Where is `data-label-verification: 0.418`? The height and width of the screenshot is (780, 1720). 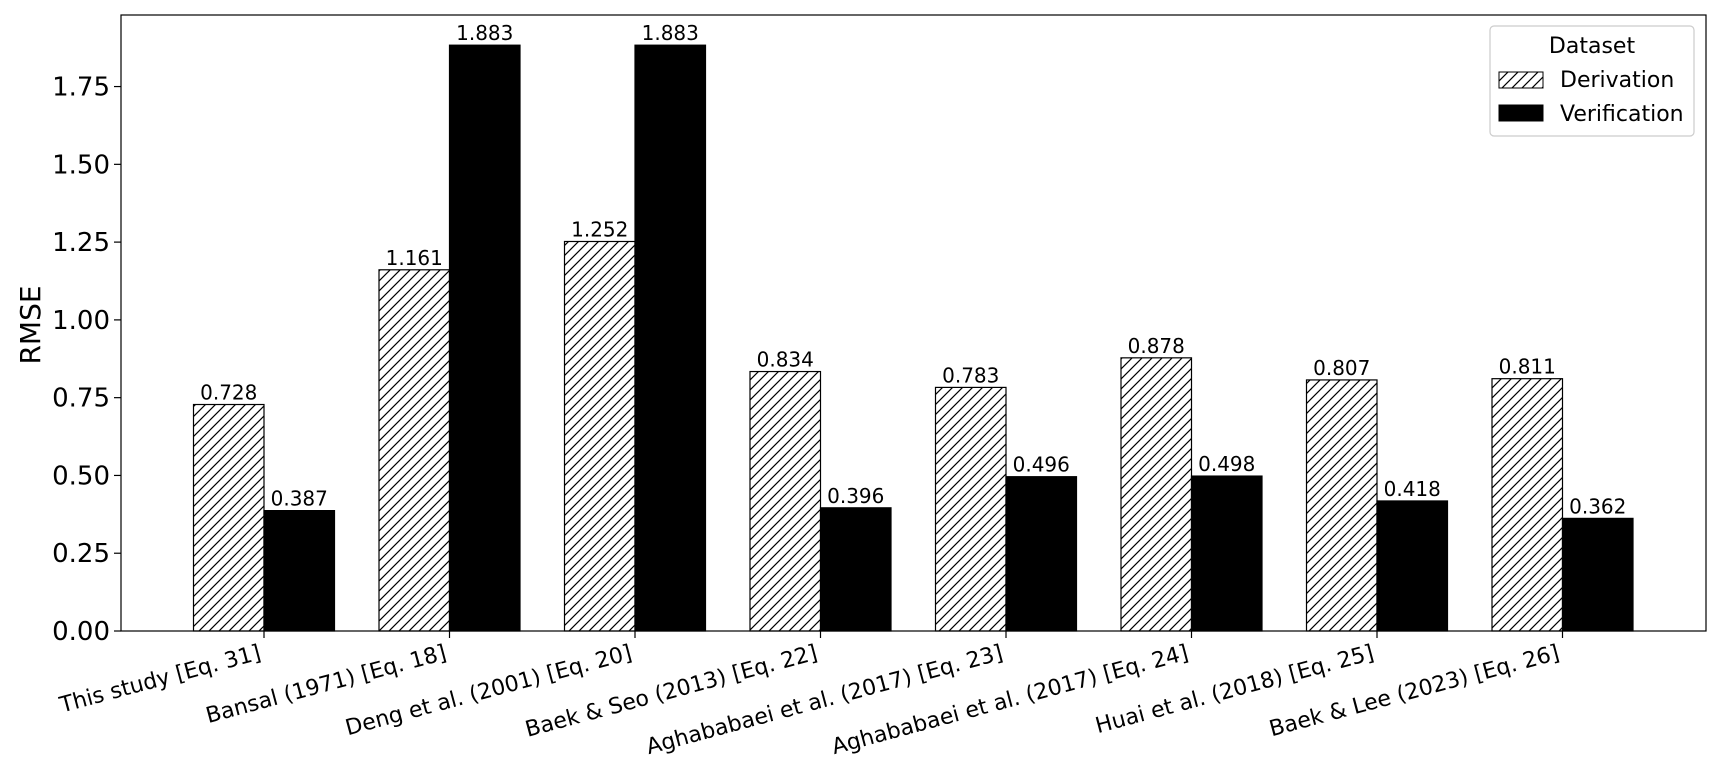
data-label-verification: 0.418 is located at coordinates (1412, 489).